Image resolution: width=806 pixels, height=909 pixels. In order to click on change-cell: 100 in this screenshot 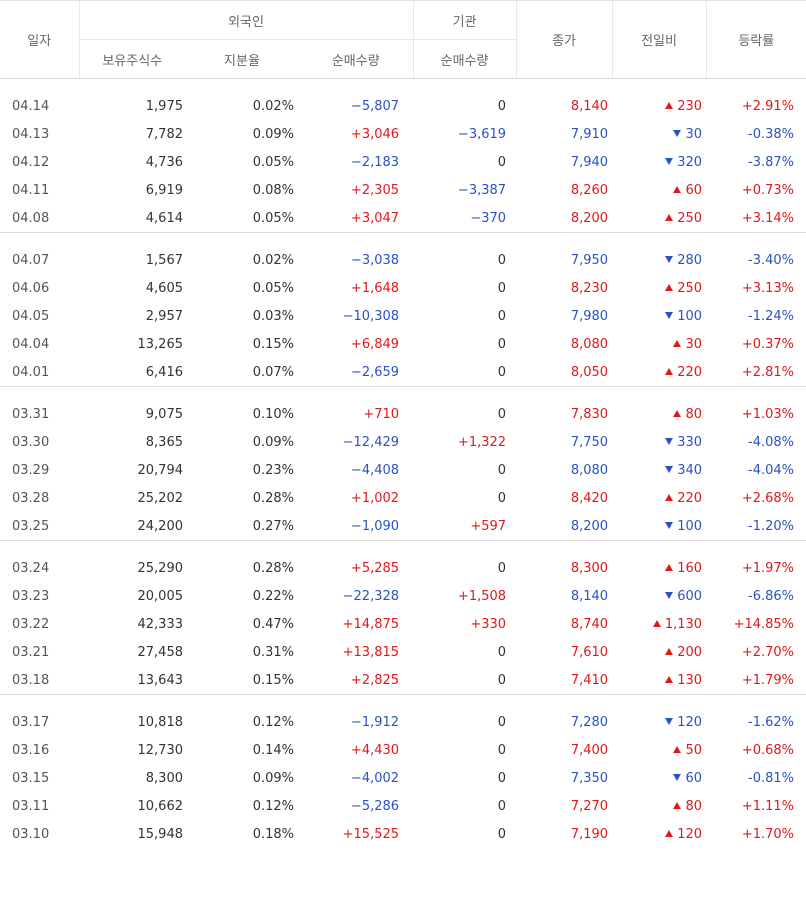, I will do `click(659, 316)`.